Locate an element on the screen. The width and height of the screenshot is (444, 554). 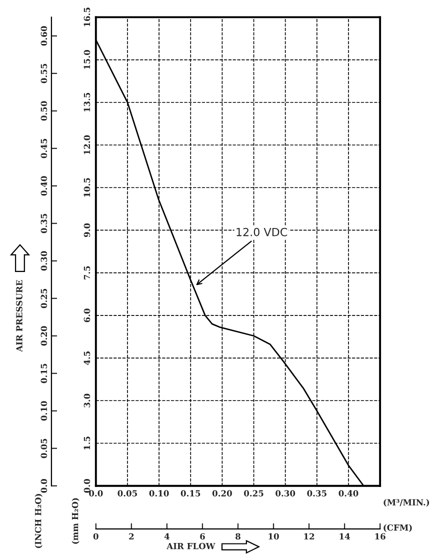
x2-tick-label: 12 is located at coordinates (309, 536).